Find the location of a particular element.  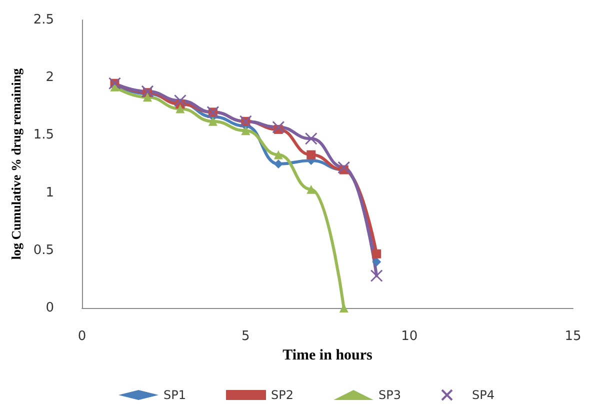

y-tick-label: 2.5 is located at coordinates (43, 20).